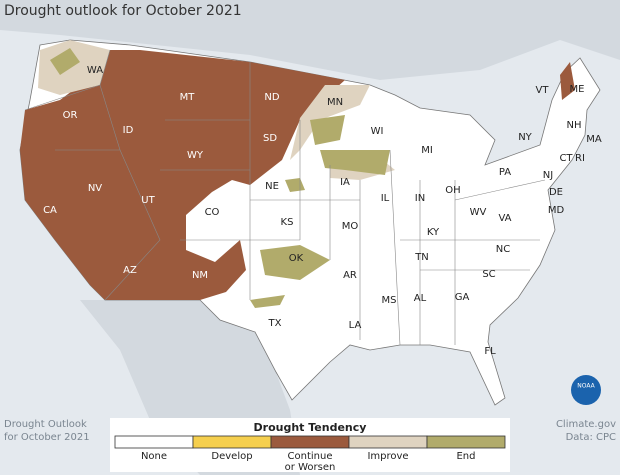 The image size is (620, 475). I want to click on state-label: MD, so click(556, 210).